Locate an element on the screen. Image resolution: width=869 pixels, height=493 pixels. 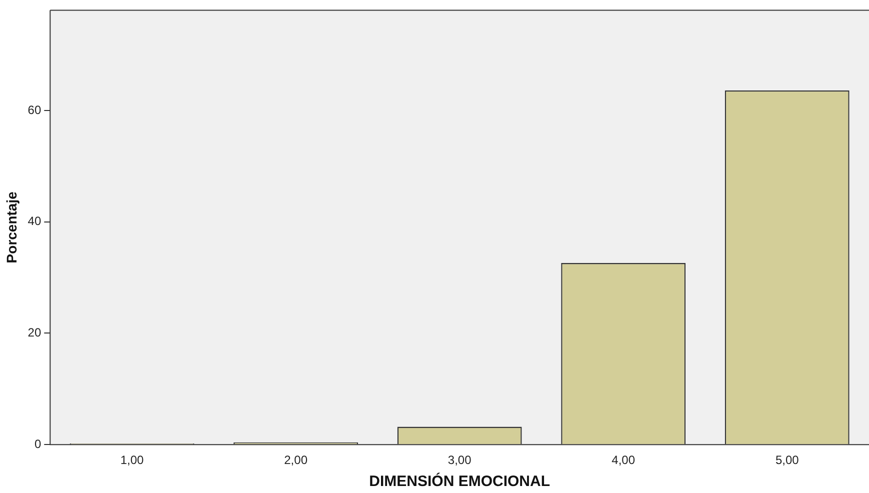
x-tick-label: 2,00 is located at coordinates (296, 460).